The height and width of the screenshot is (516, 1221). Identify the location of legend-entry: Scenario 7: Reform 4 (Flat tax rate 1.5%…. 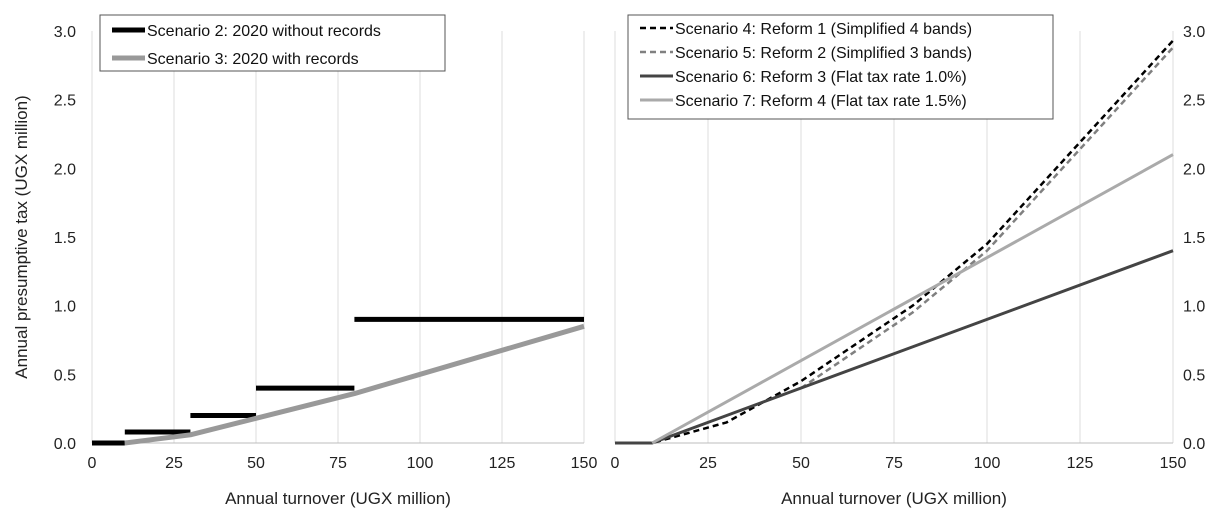
(821, 101).